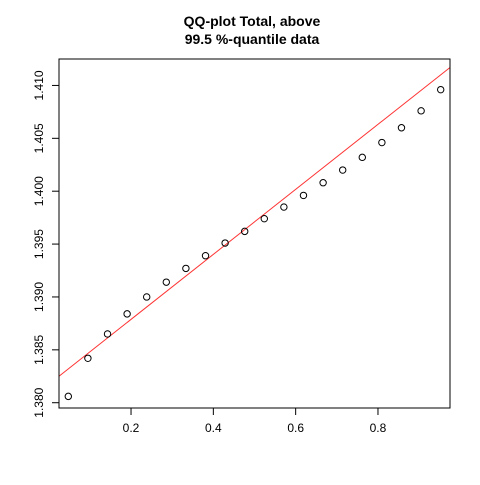 This screenshot has width=480, height=485. Describe the element at coordinates (131, 428) in the screenshot. I see `x-tick-label: 0.2` at that location.